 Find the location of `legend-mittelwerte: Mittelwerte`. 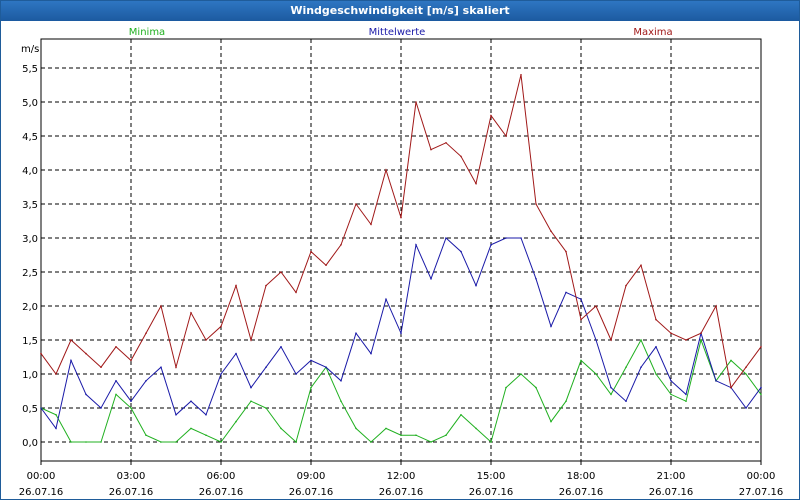

legend-mittelwerte: Mittelwerte is located at coordinates (397, 32).